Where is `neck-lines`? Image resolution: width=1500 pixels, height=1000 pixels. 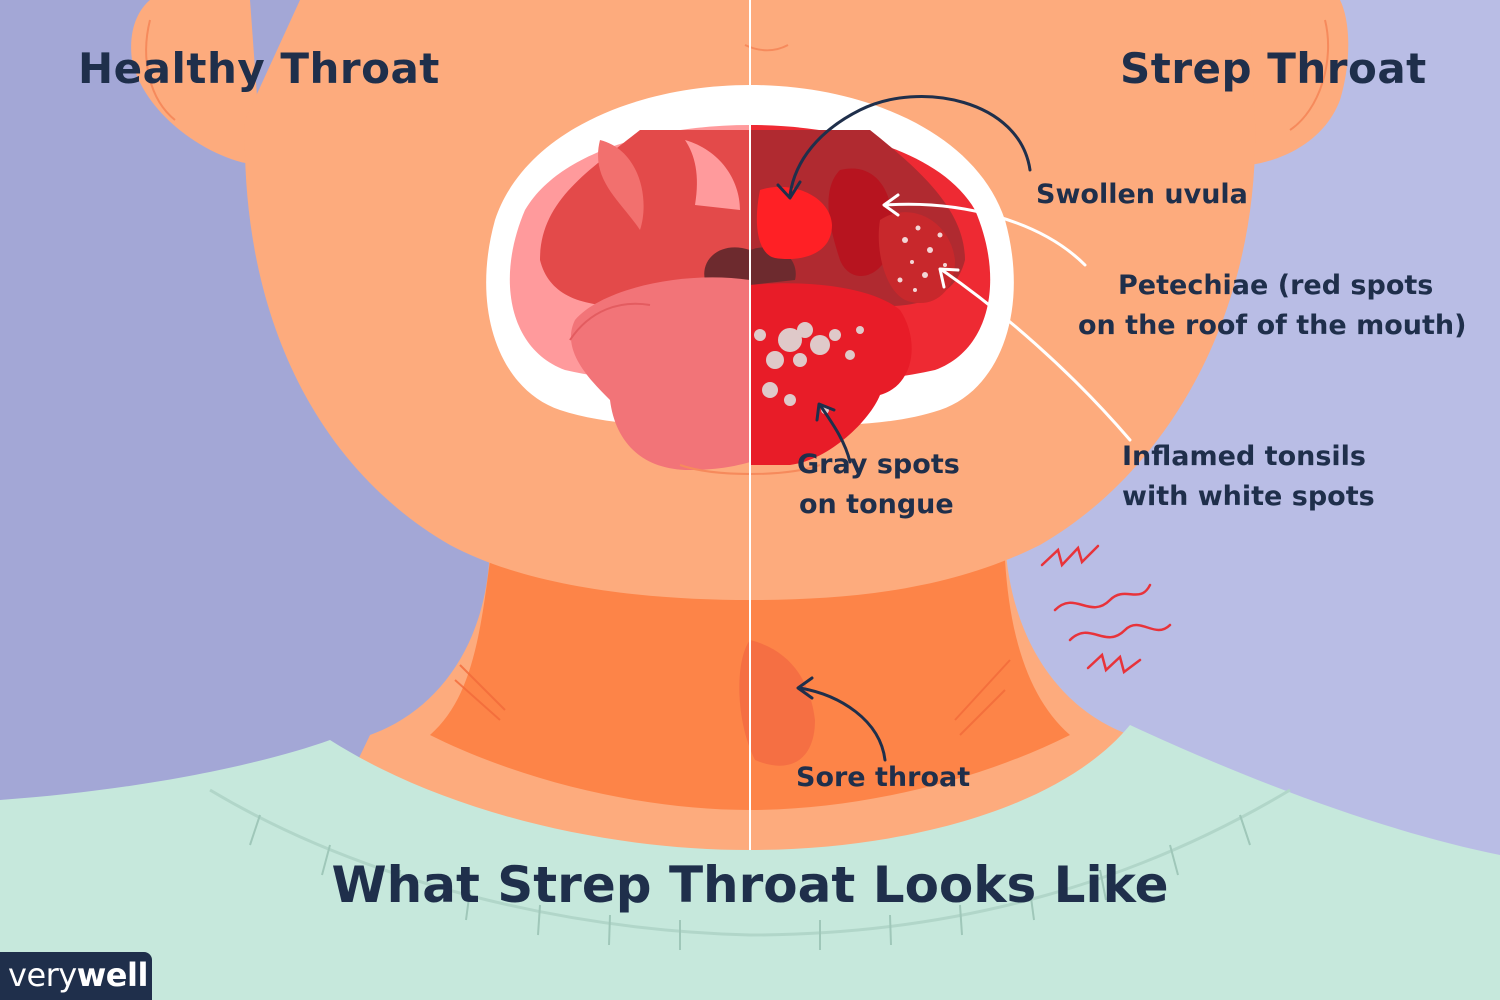
neck-lines is located at coordinates (732, 697).